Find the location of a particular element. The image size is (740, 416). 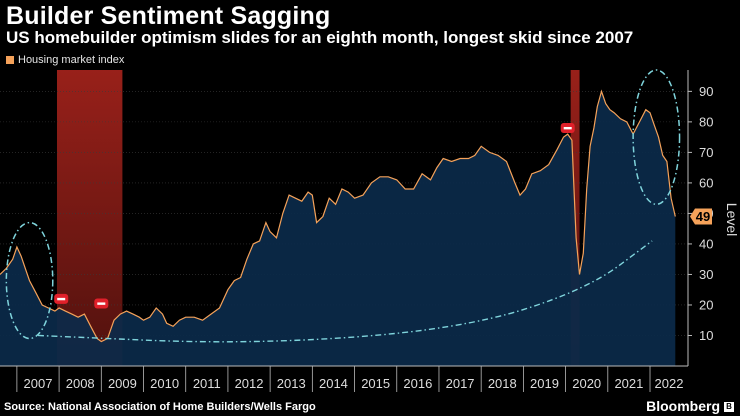

x-tick-label: 2010 is located at coordinates (164, 383).